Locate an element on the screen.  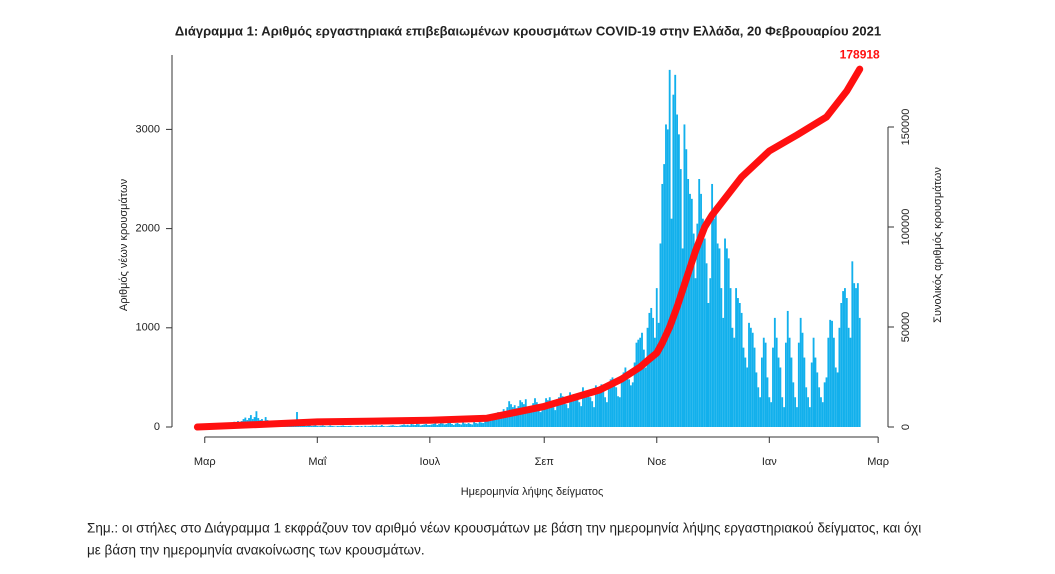
y-tick-label: 1000 is located at coordinates (148, 328).